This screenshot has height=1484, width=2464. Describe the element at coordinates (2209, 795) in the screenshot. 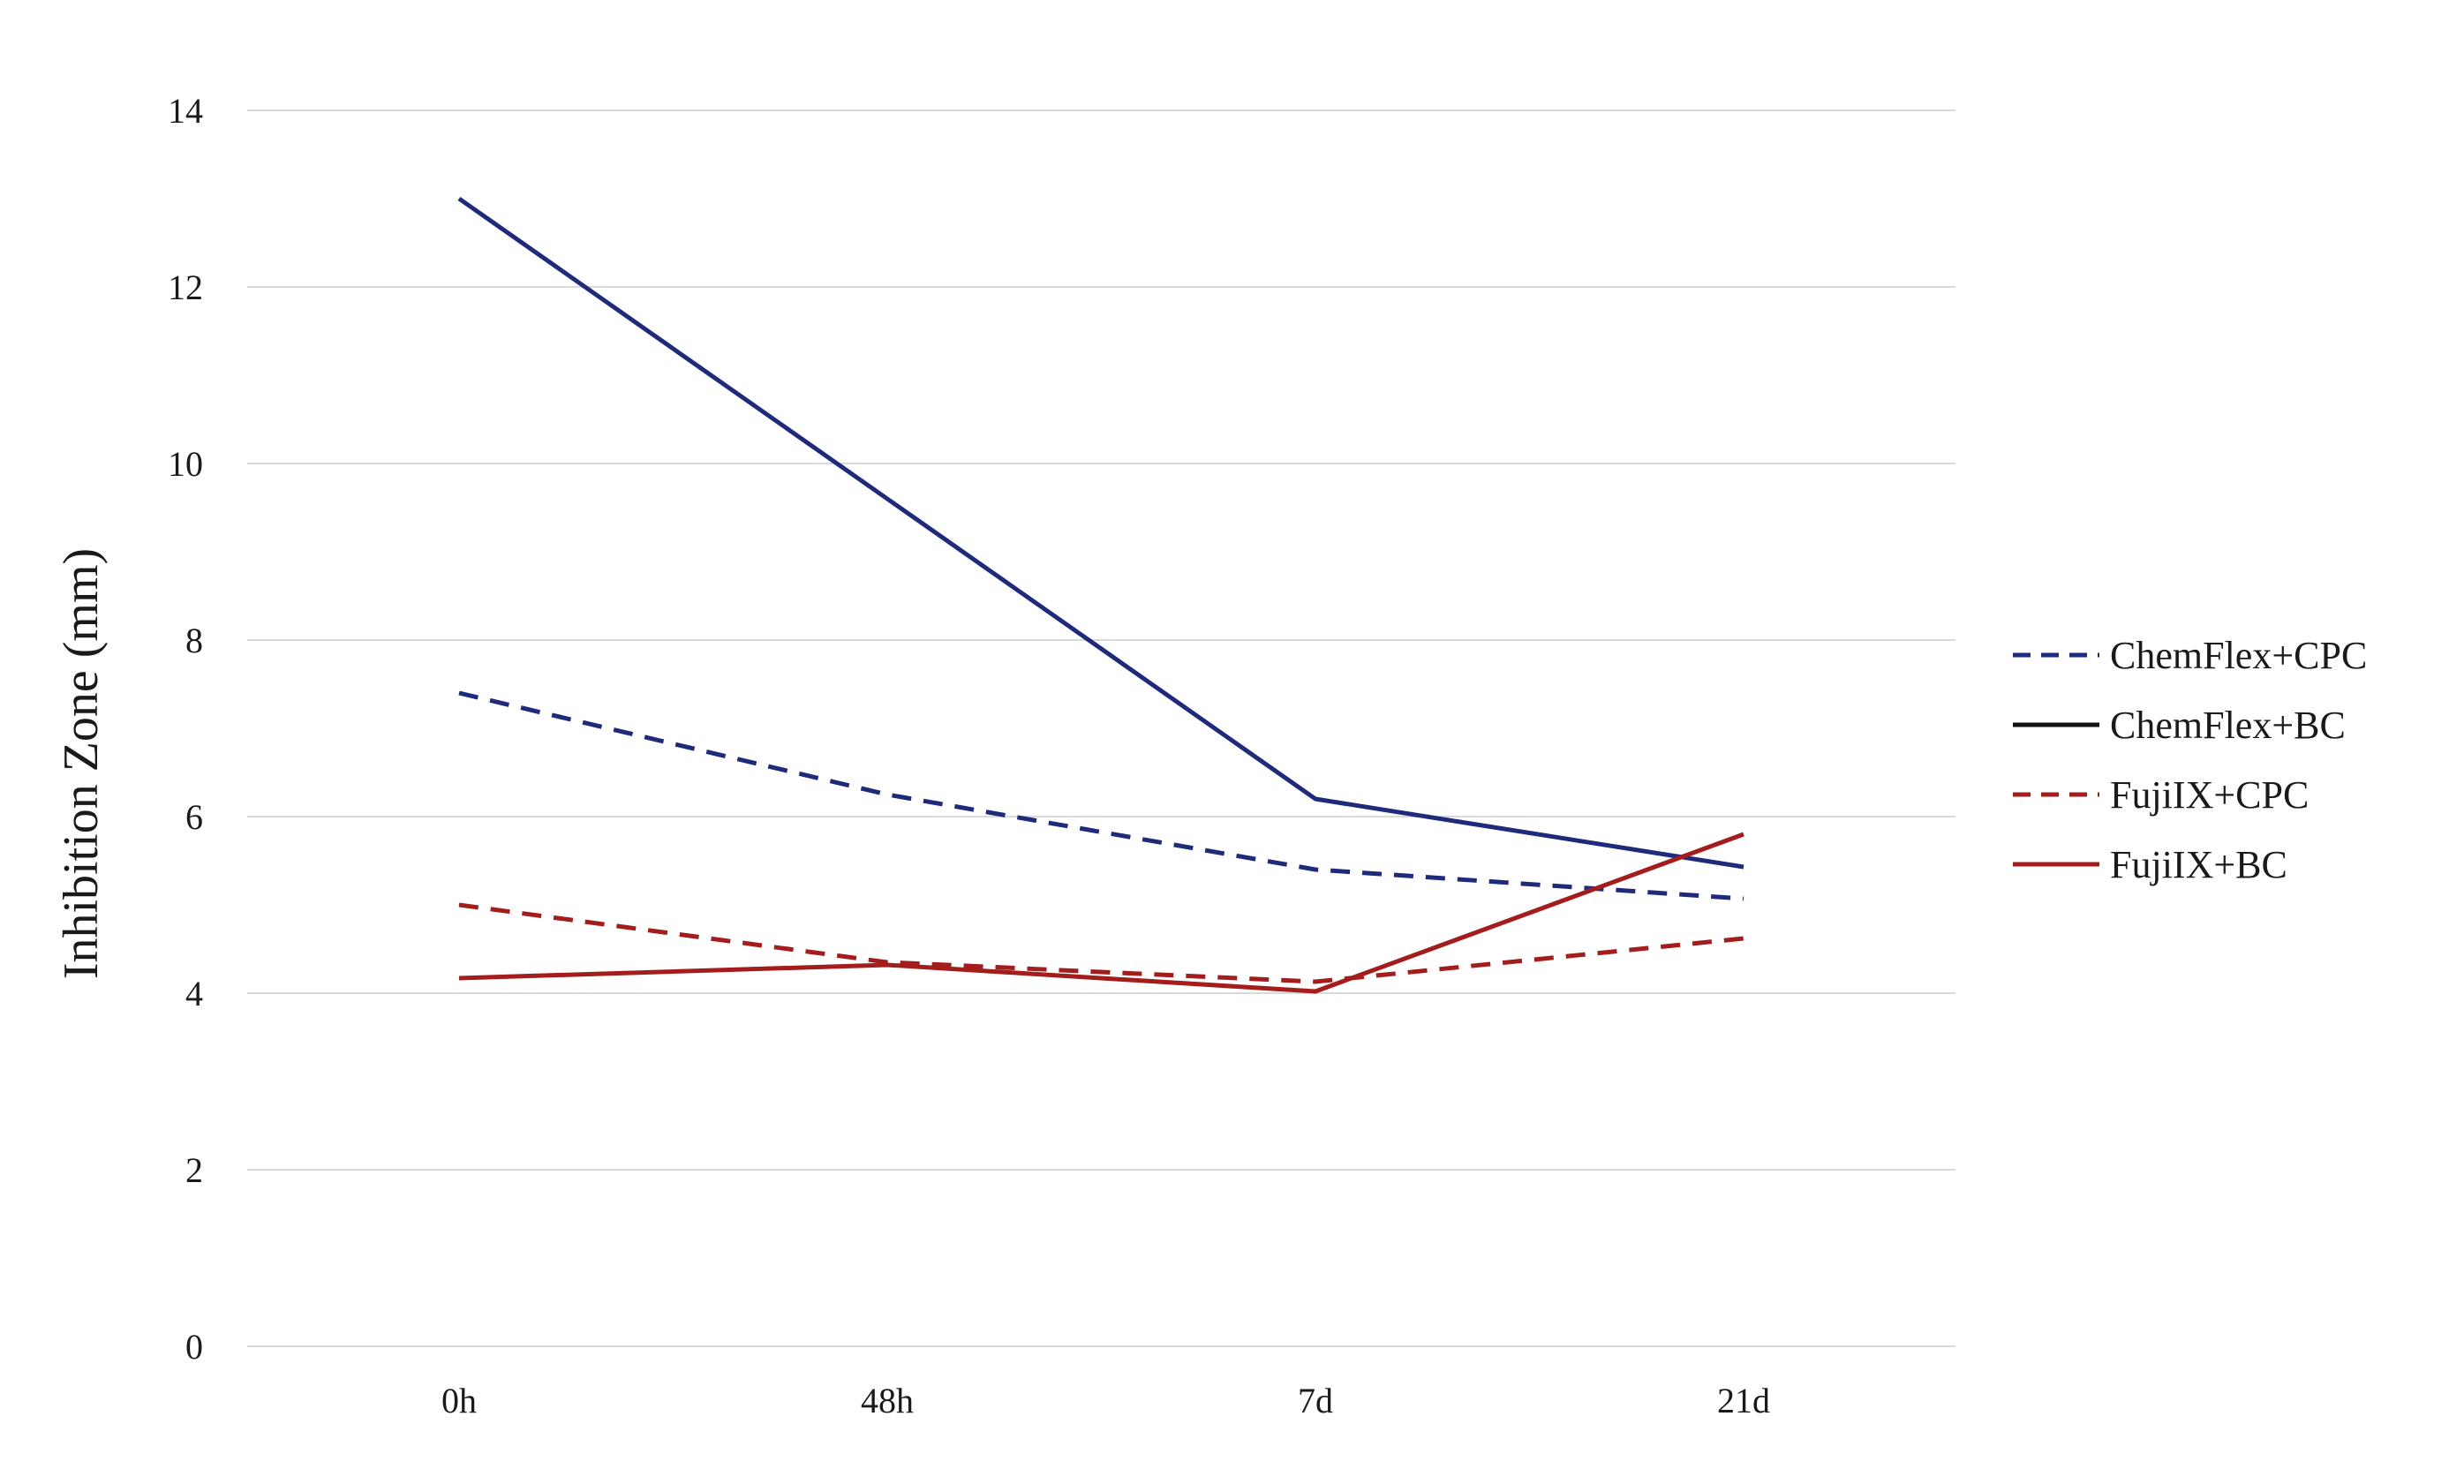

I see `legend-label: FujiIX+CPC` at that location.